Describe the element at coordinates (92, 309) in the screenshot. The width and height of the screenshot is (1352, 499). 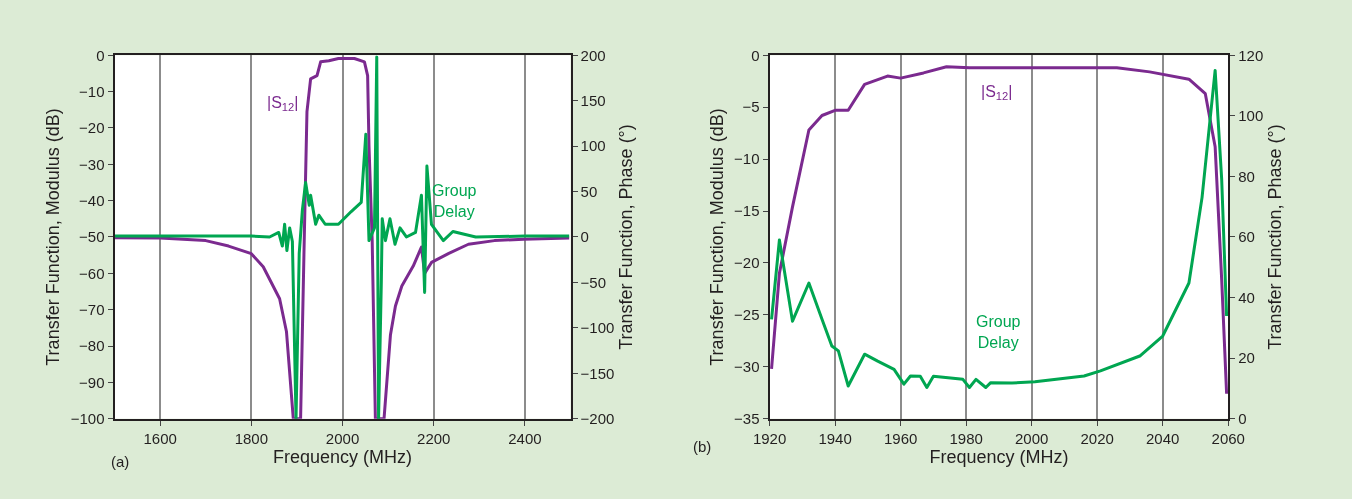
I see `y-tick-label: −70` at that location.